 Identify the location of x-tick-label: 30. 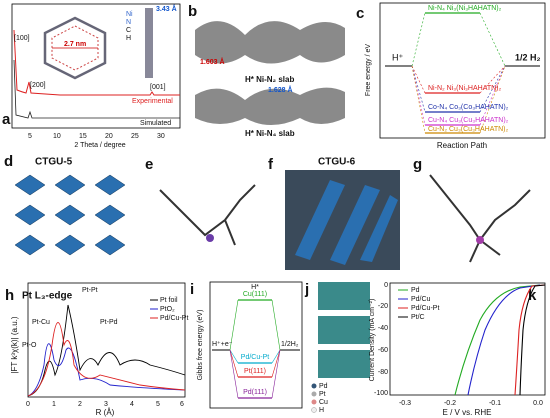
(161, 136).